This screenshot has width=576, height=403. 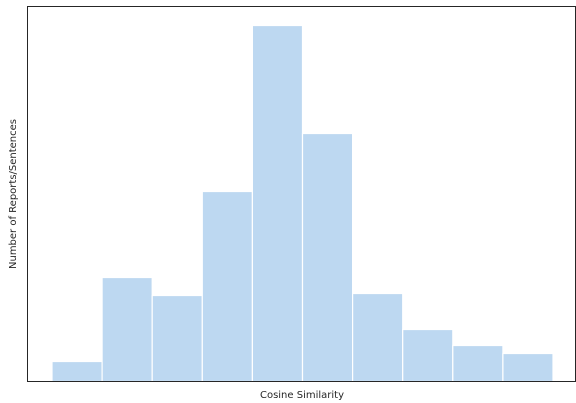 I want to click on x-axis-label: Cosine Similarity, so click(x=302, y=395).